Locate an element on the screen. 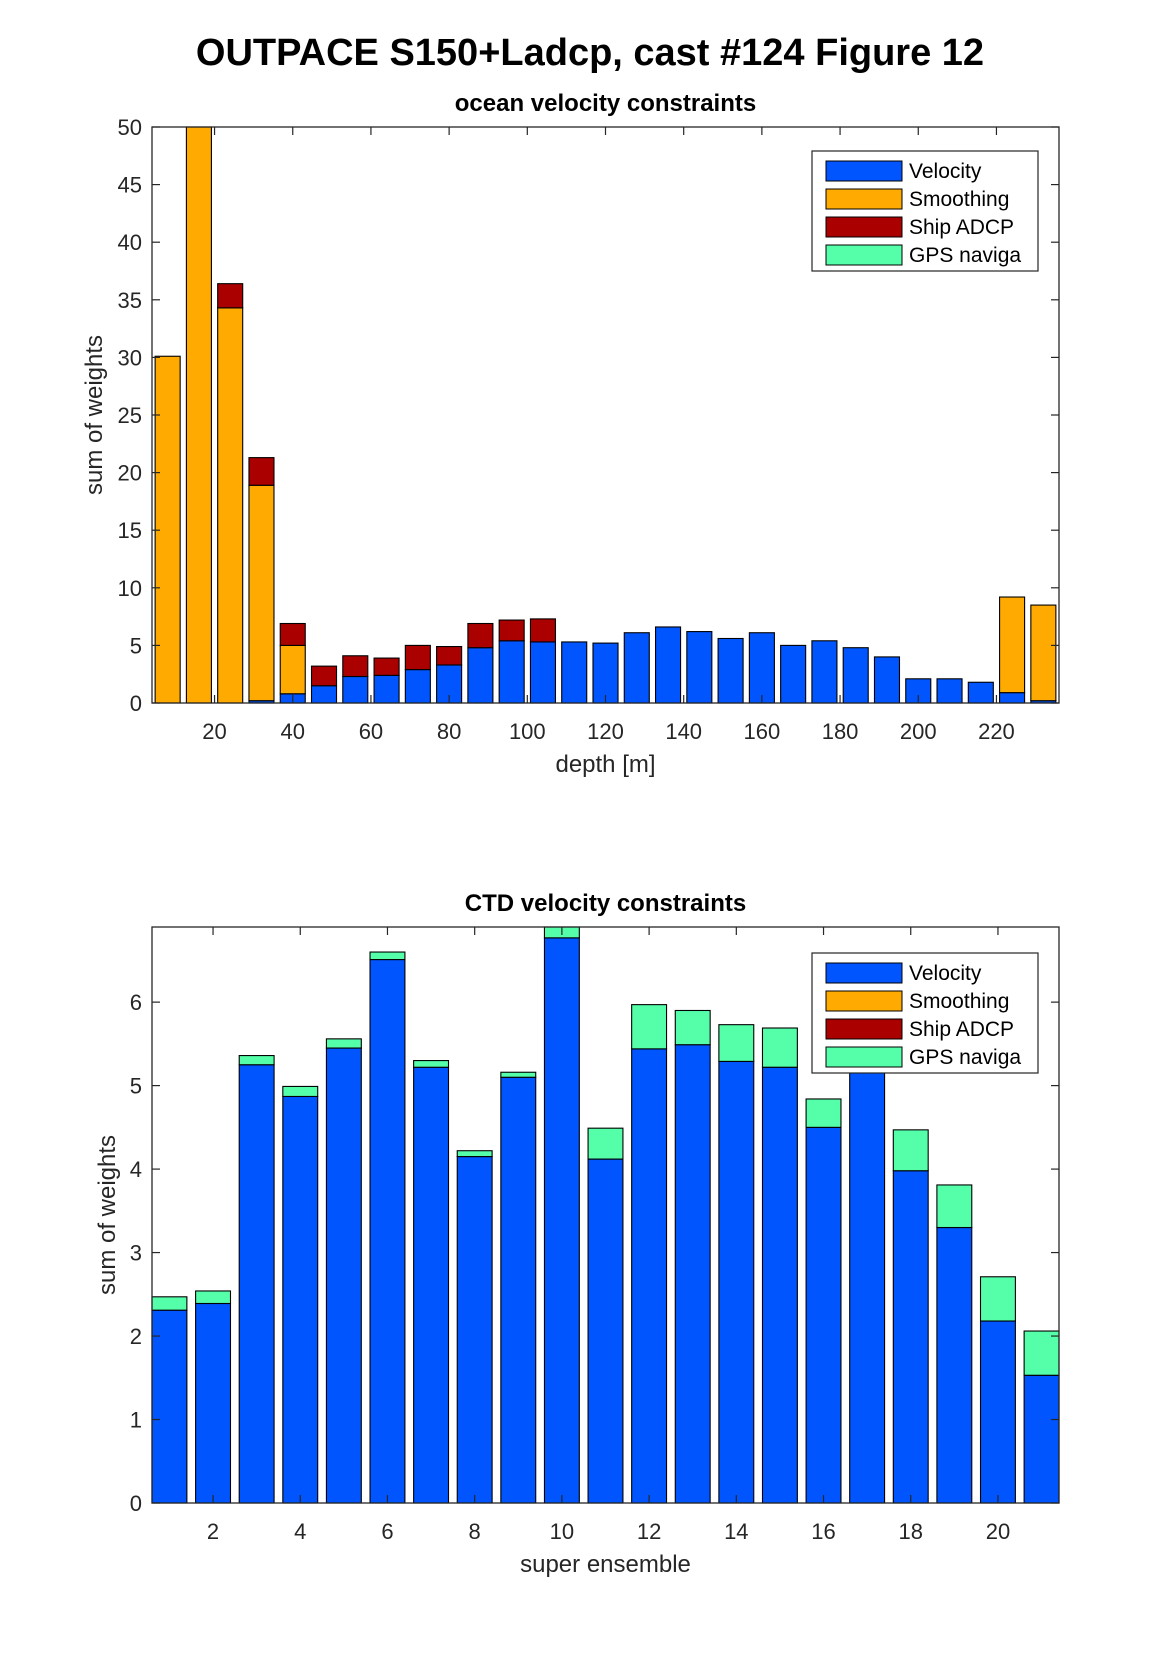  ocean-legend-label-ship-adcp: Ship ADCP is located at coordinates (961, 227).